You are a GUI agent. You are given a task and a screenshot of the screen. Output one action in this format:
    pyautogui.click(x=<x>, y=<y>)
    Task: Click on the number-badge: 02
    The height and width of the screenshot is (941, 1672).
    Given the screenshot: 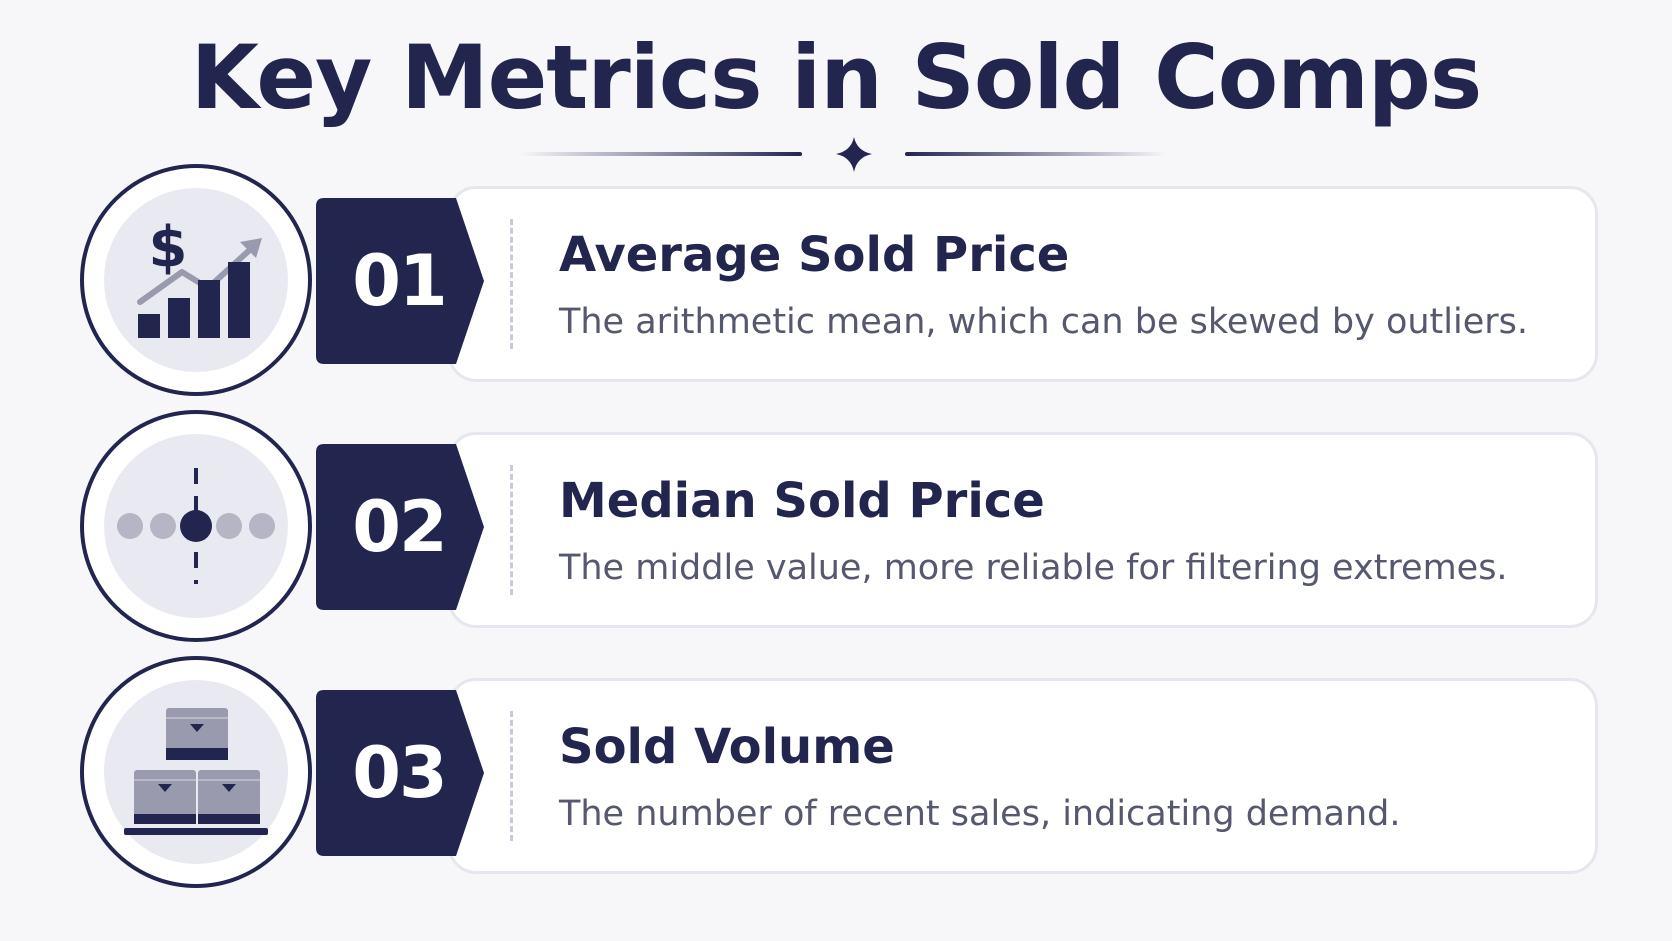 What is the action you would take?
    pyautogui.click(x=406, y=527)
    